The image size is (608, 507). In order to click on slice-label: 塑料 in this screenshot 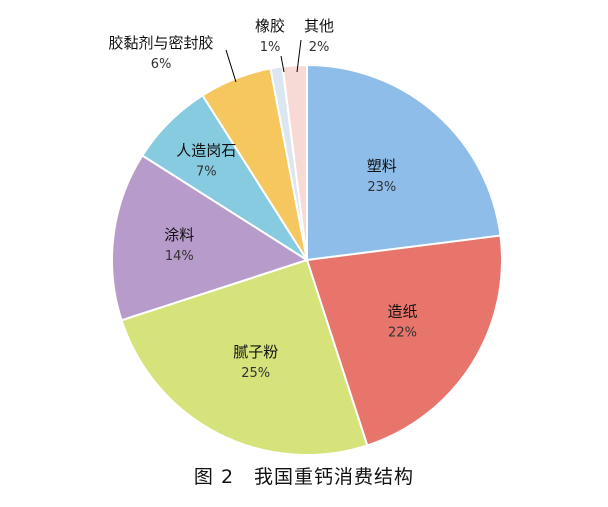, I will do `click(382, 166)`.